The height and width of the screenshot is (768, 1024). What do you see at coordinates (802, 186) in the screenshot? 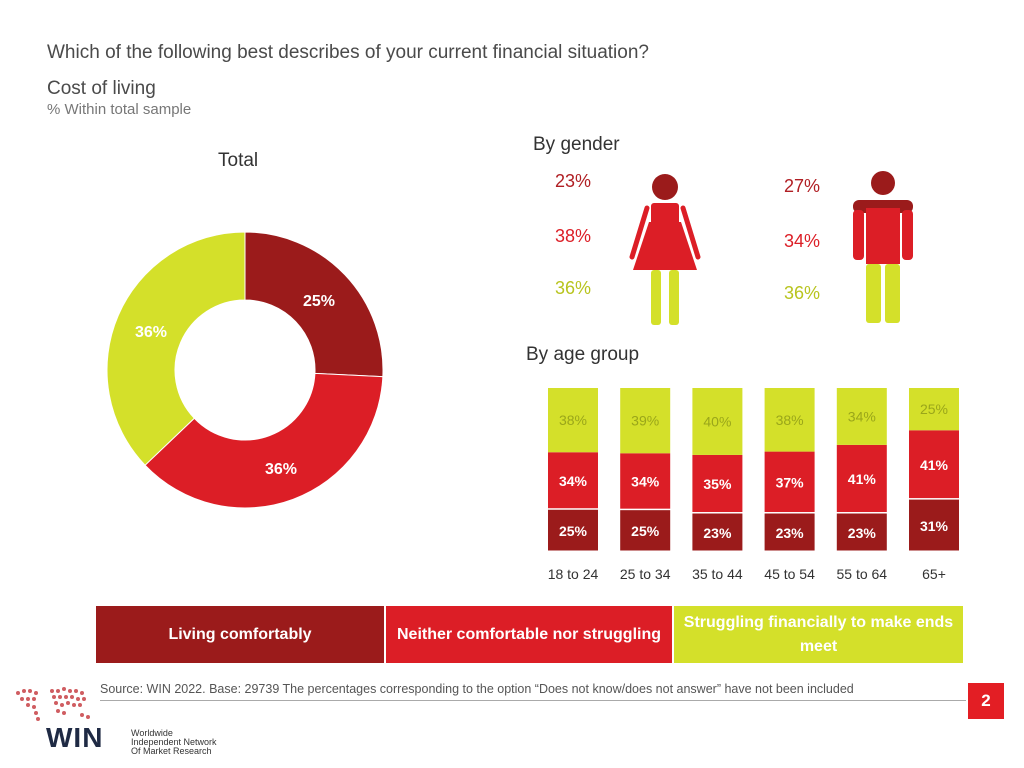
I see `male-comfortable-pct: 27%` at bounding box center [802, 186].